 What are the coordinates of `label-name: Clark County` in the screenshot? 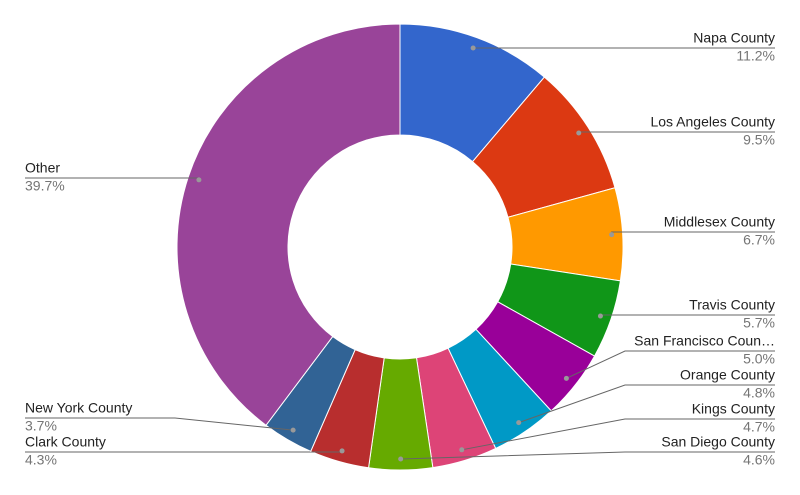 It's located at (65, 442).